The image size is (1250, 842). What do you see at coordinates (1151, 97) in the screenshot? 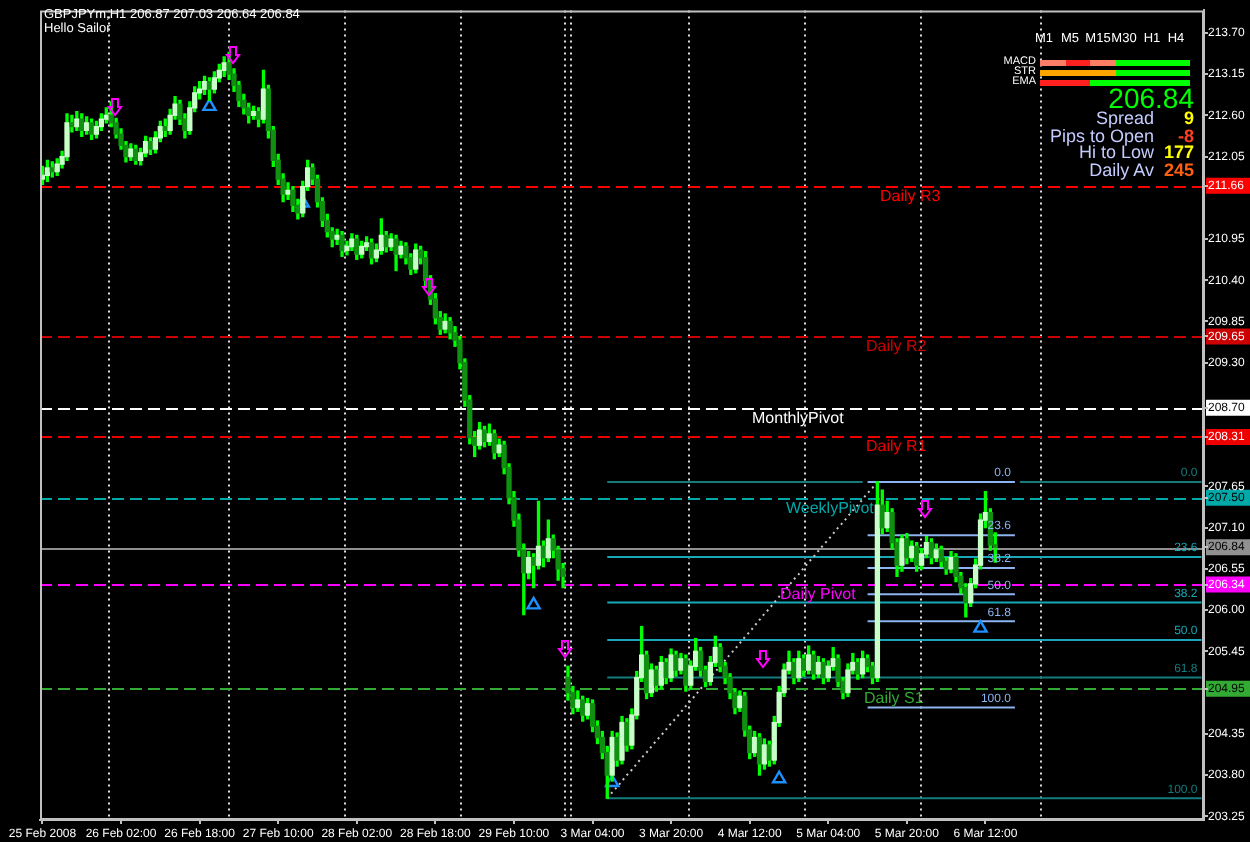
I see `annotation: 206.84` at bounding box center [1151, 97].